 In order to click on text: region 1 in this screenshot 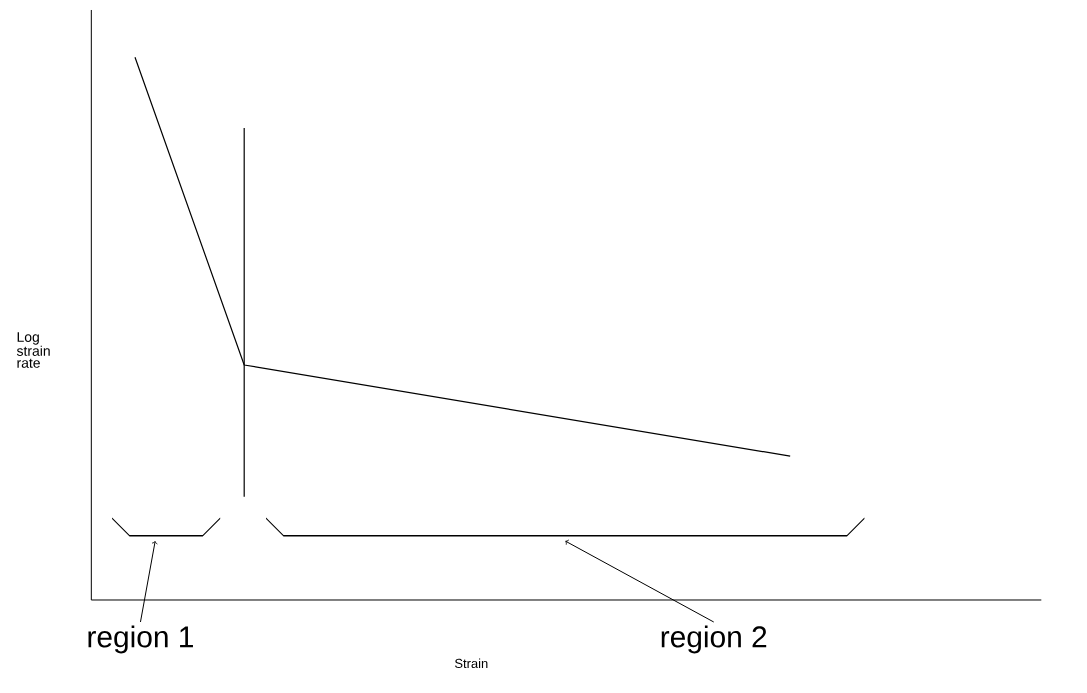, I will do `click(140, 639)`.